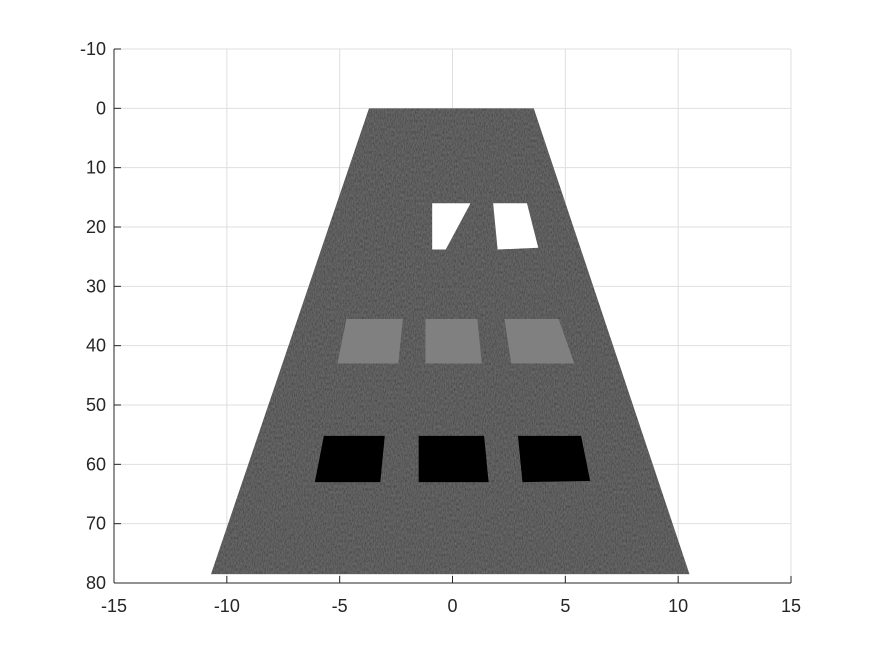 The width and height of the screenshot is (875, 656). I want to click on y-tick-label: 20, so click(96, 227).